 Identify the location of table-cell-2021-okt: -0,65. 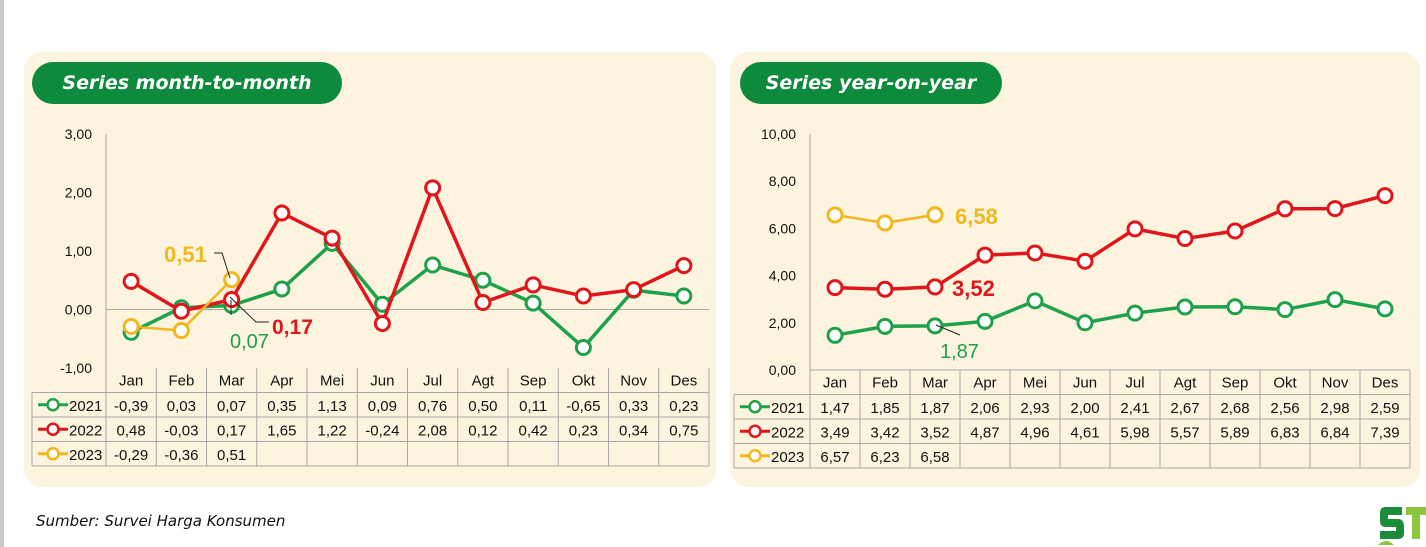
(583, 406).